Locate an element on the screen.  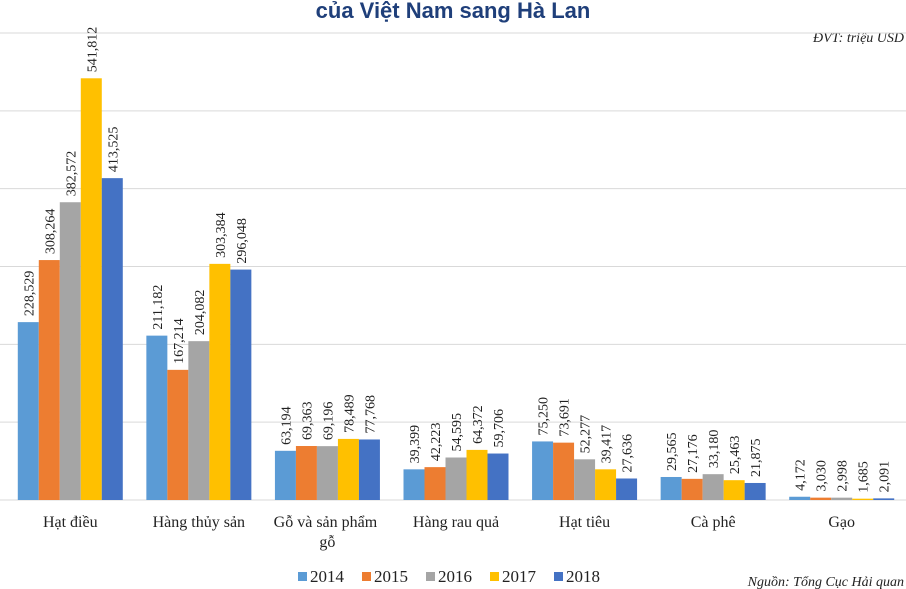
legend-label: 2017 is located at coordinates (519, 576).